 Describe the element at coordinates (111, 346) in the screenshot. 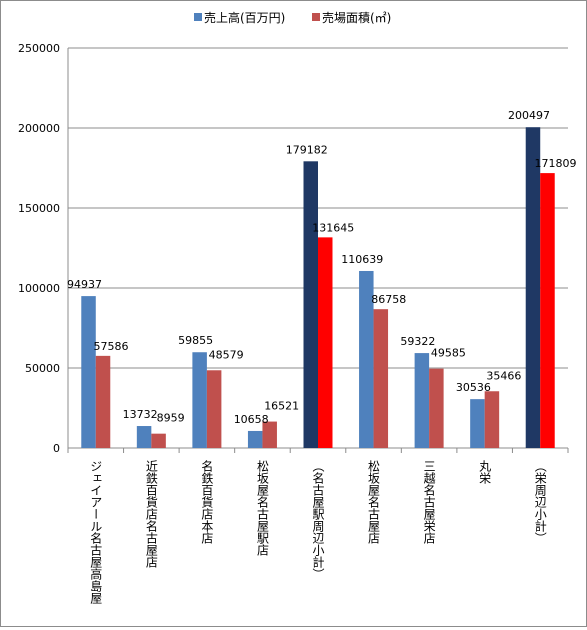

I see `data-label-area: 57586` at that location.